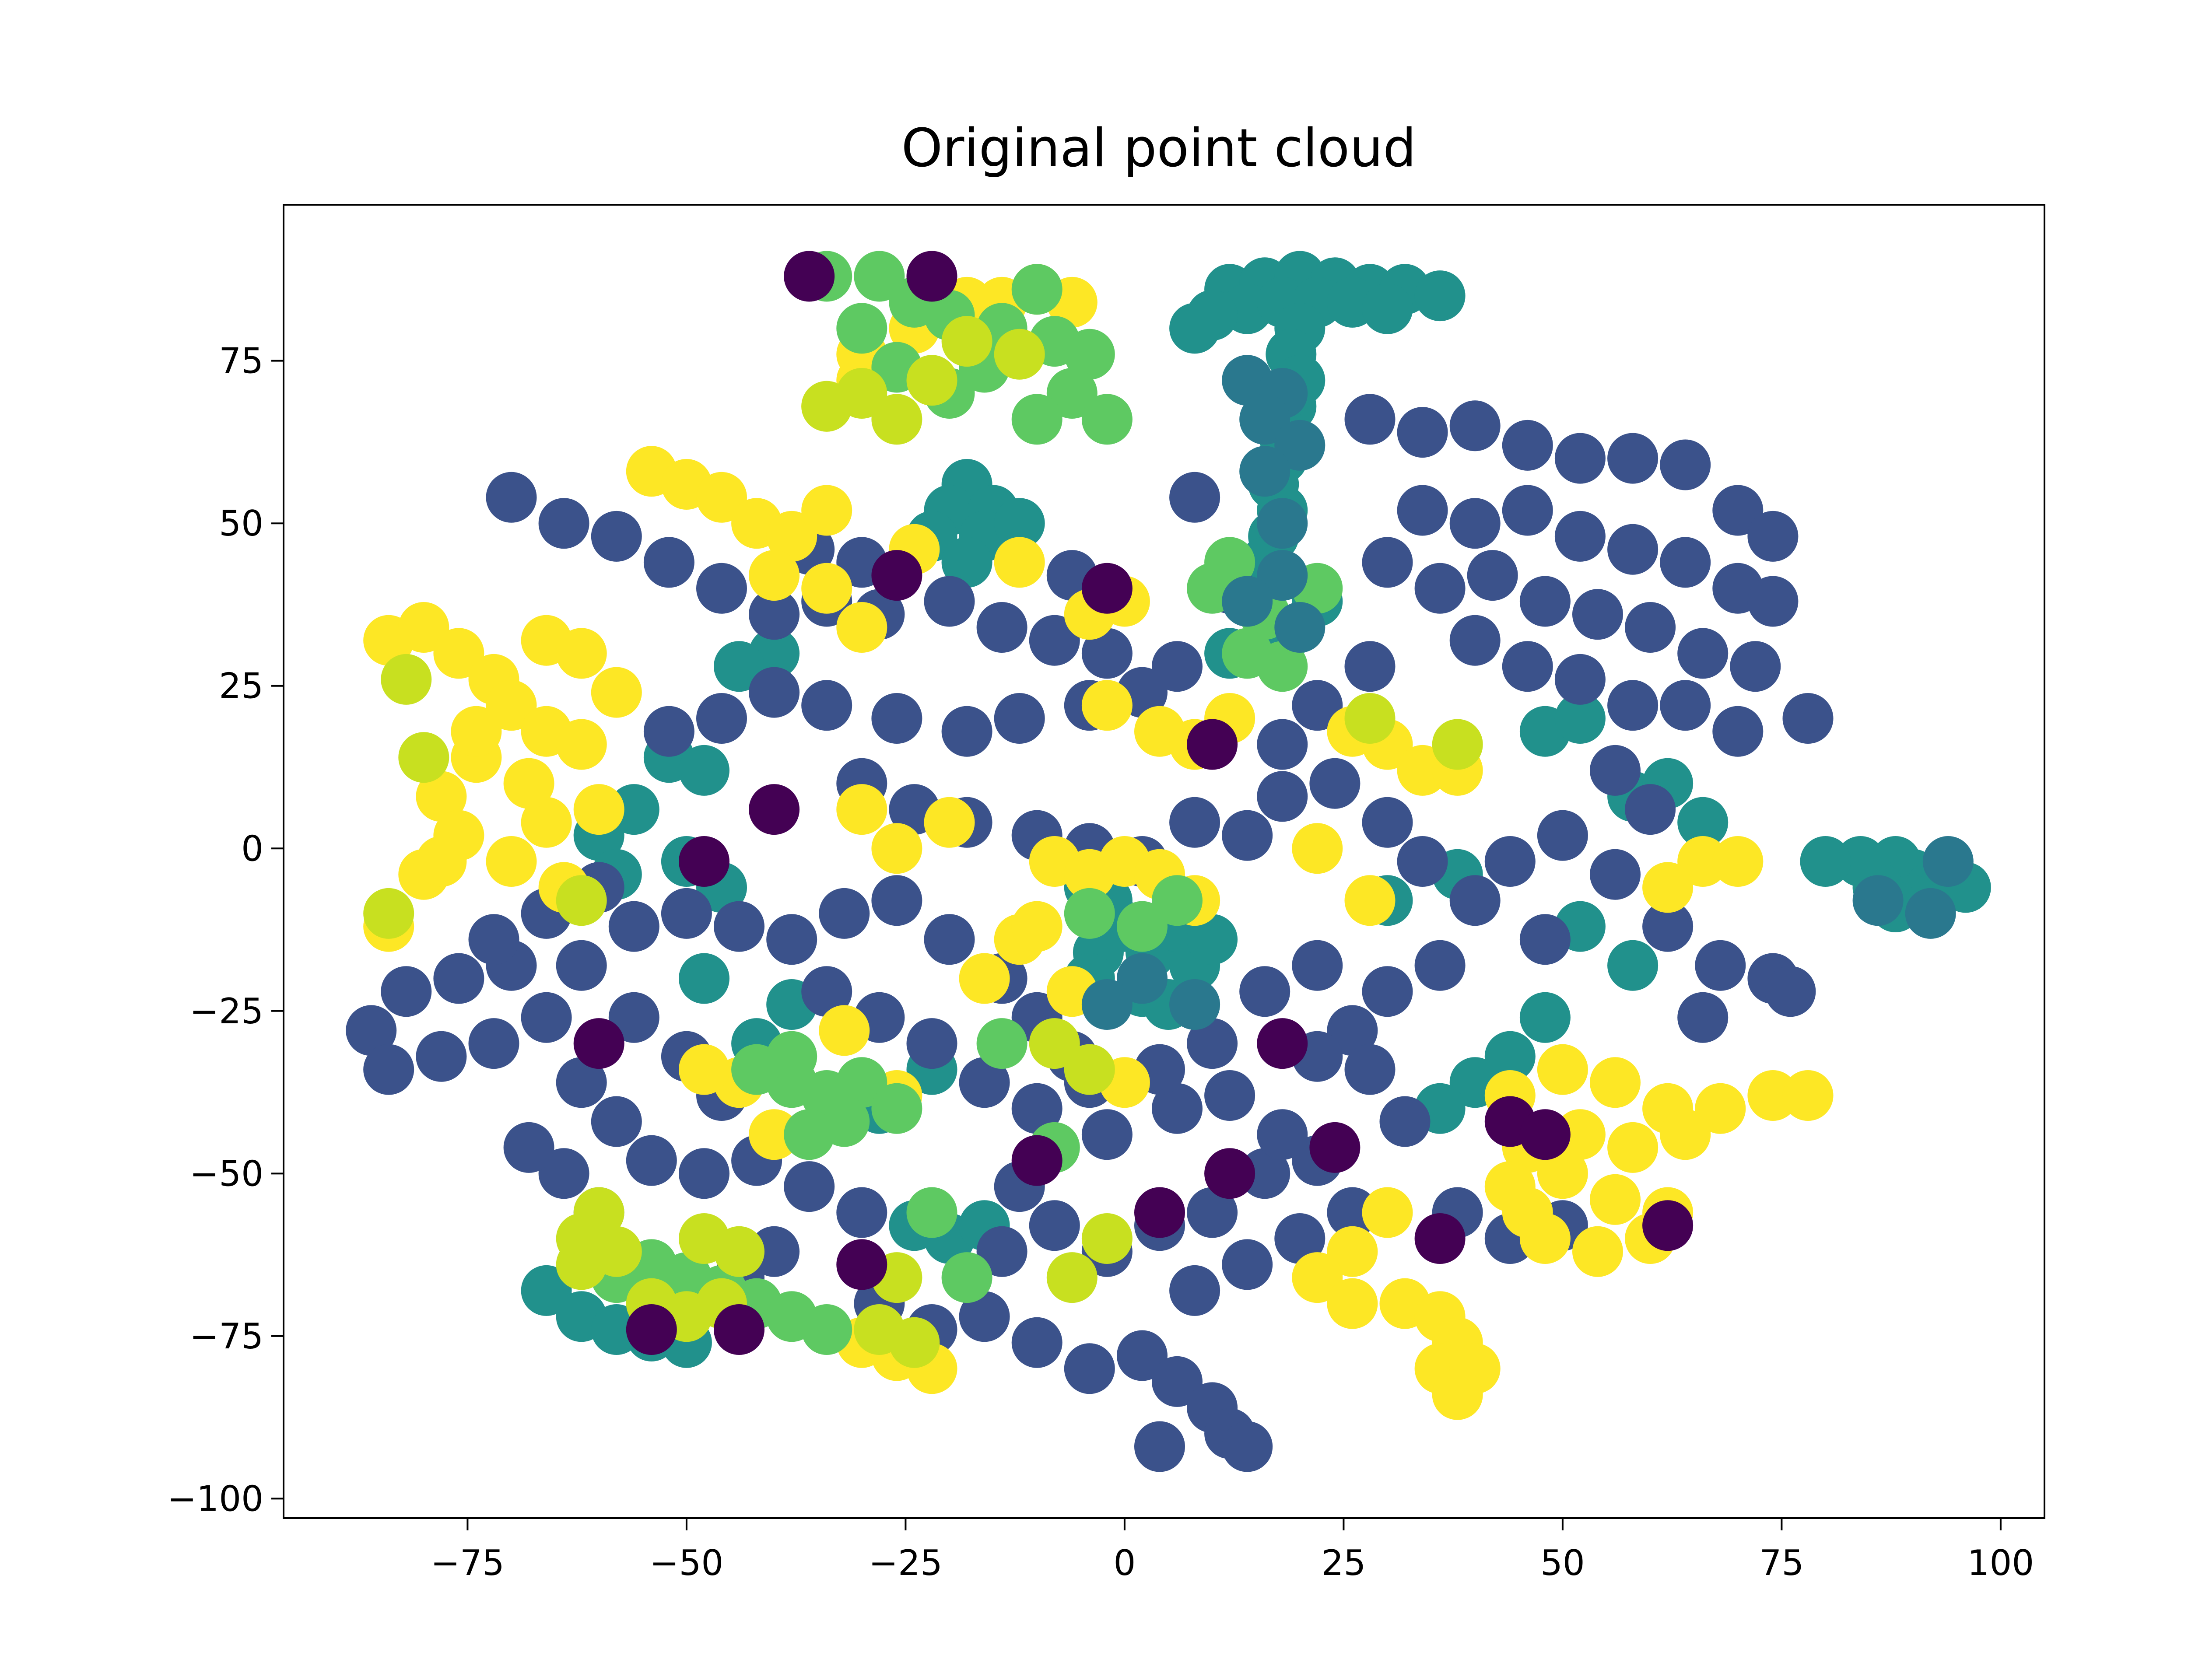 The image size is (2188, 1680). What do you see at coordinates (226, 1011) in the screenshot?
I see `y-tick-label: −25` at bounding box center [226, 1011].